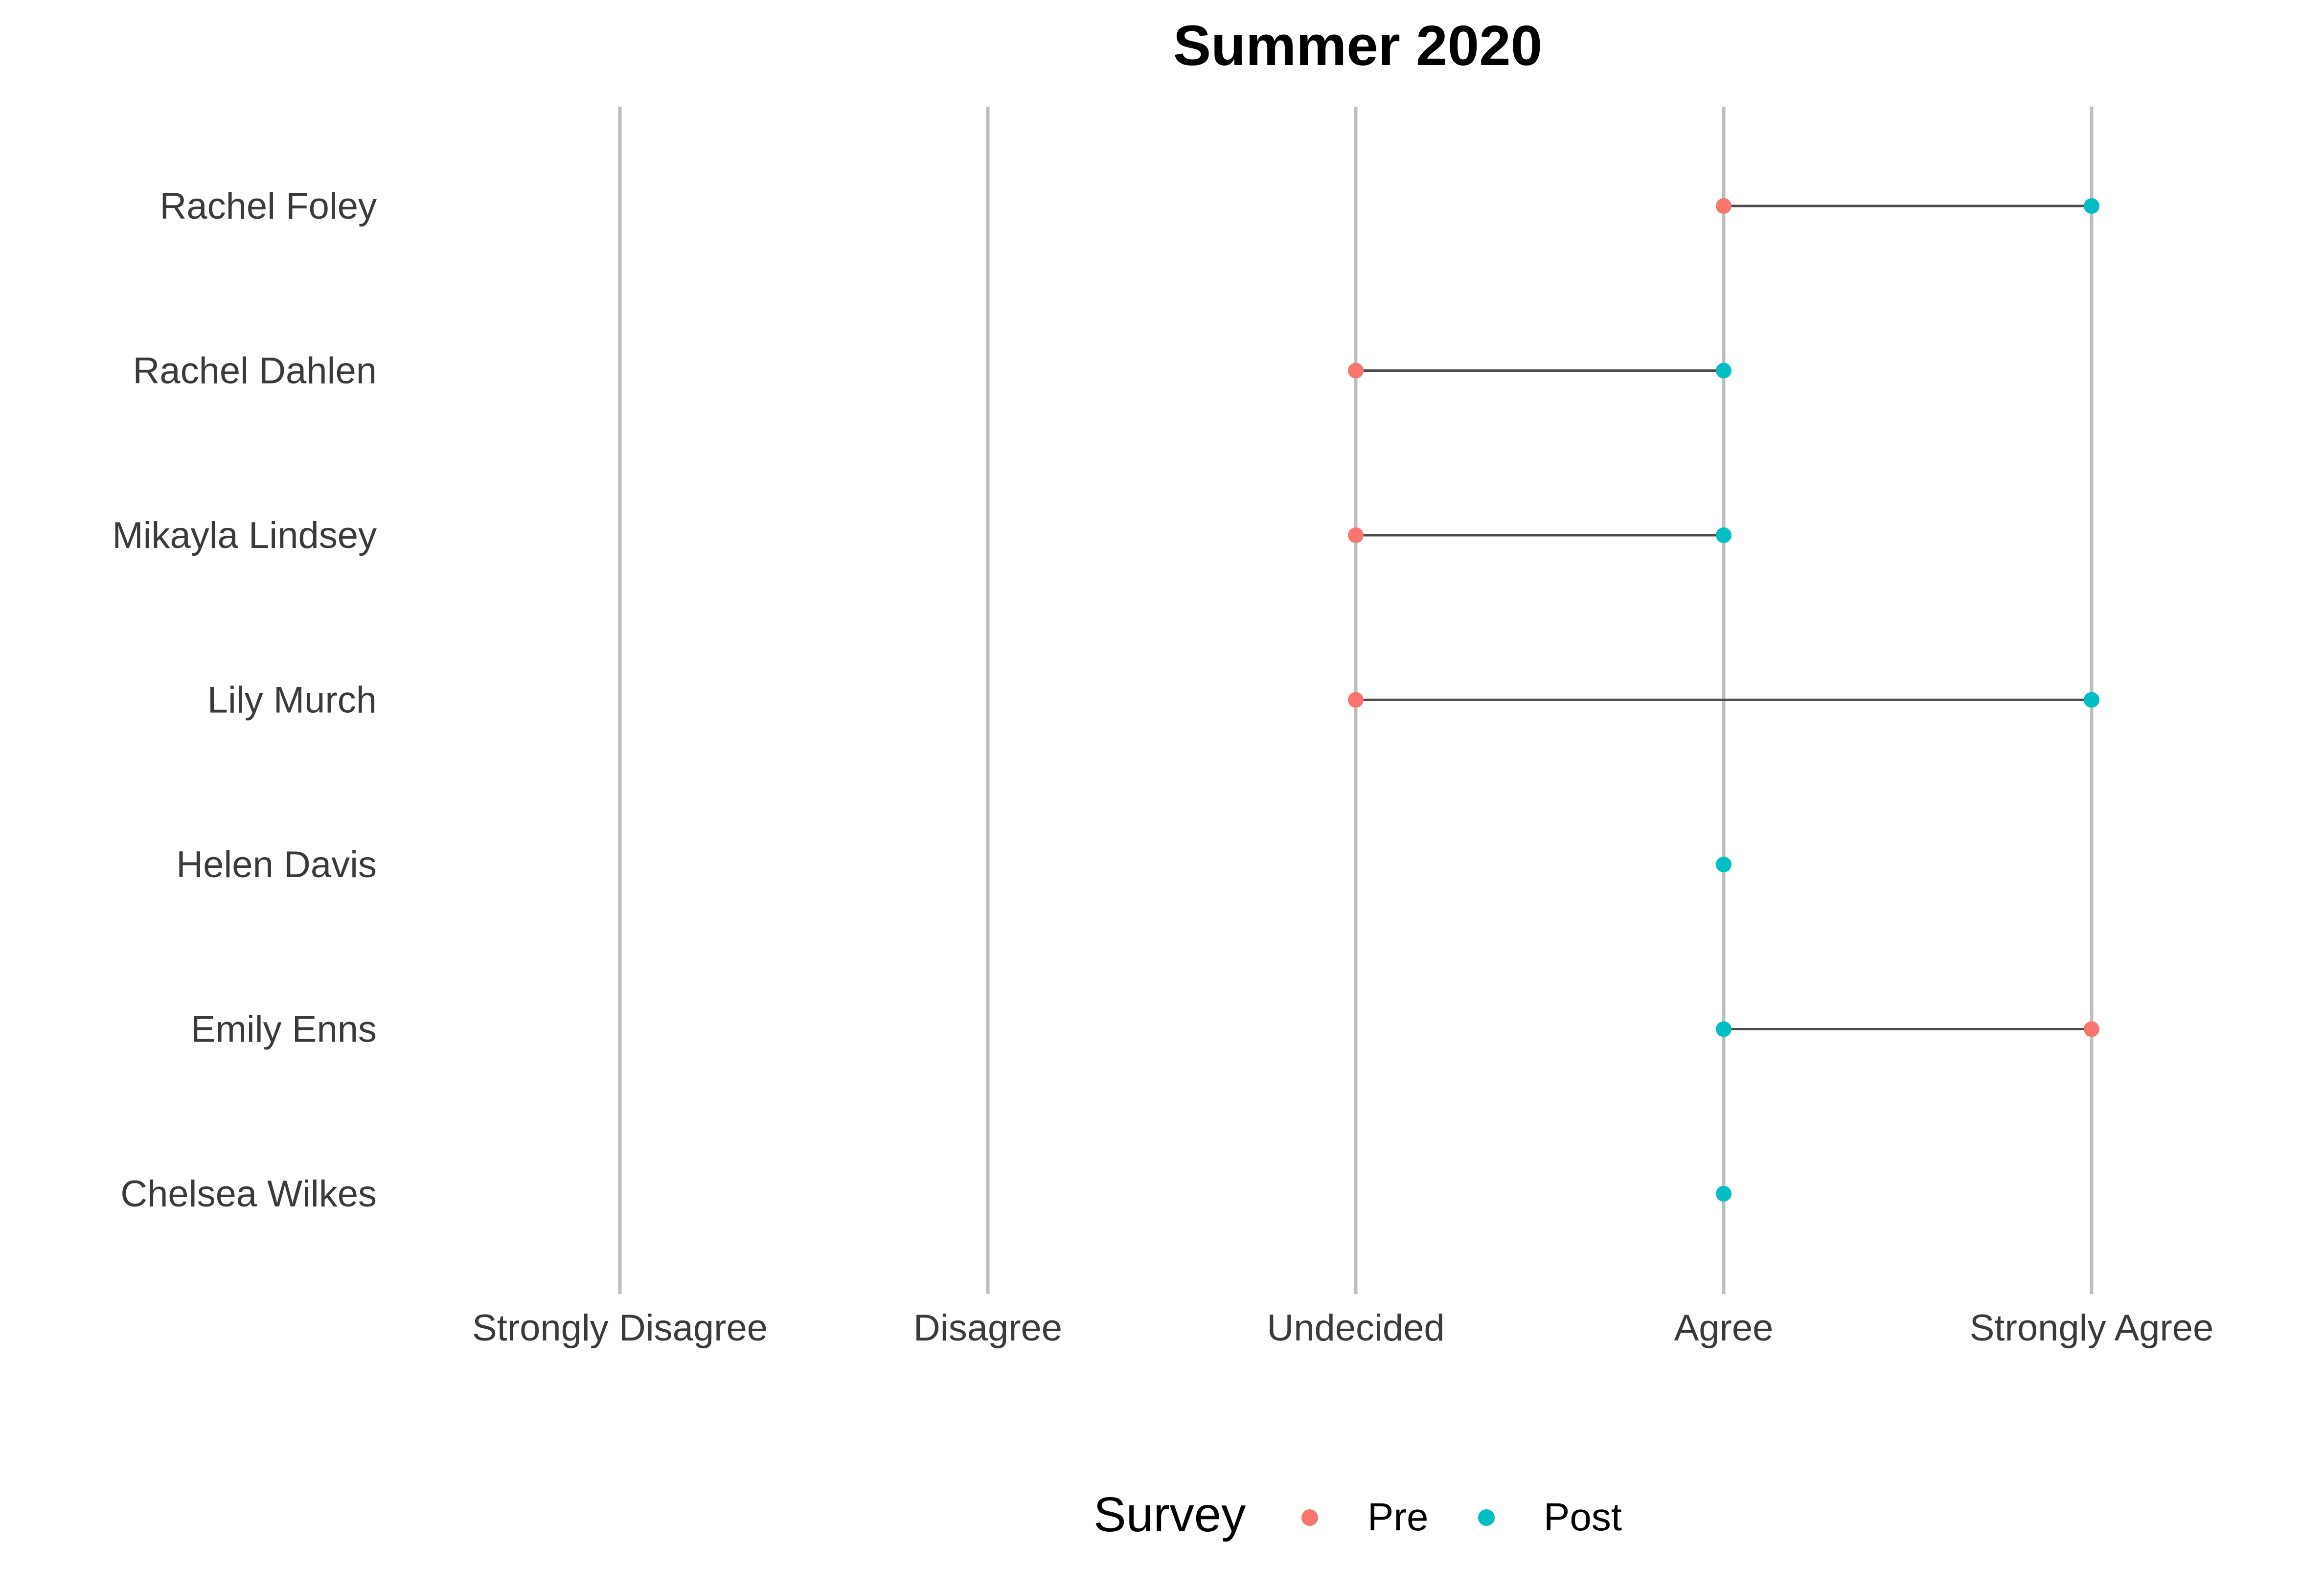 The width and height of the screenshot is (2324, 1590). Describe the element at coordinates (292, 701) in the screenshot. I see `y-tick-label-lily-murch: Lily Murch` at that location.